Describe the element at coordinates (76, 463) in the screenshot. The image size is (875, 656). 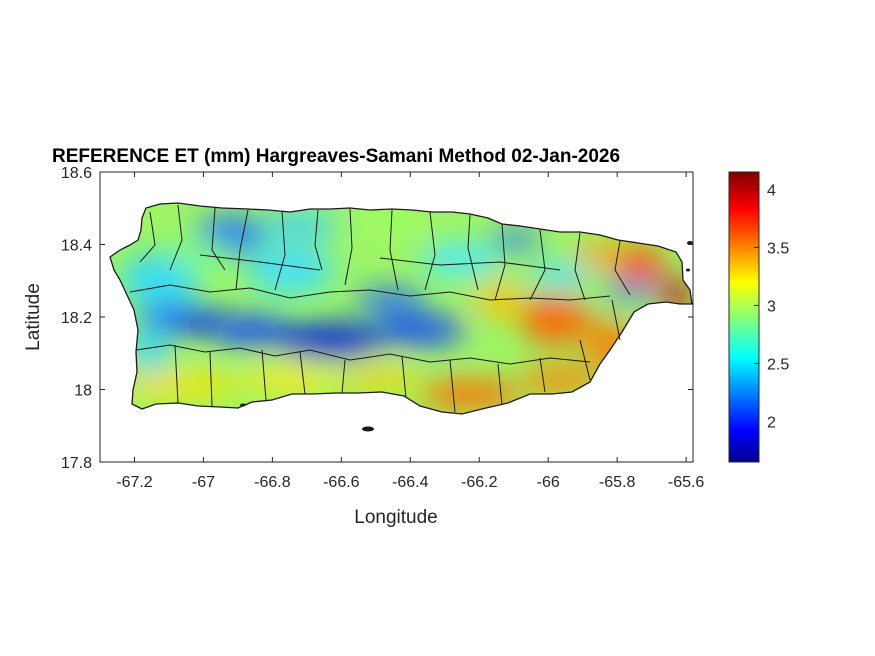
I see `y-tick-label: 17.8` at that location.